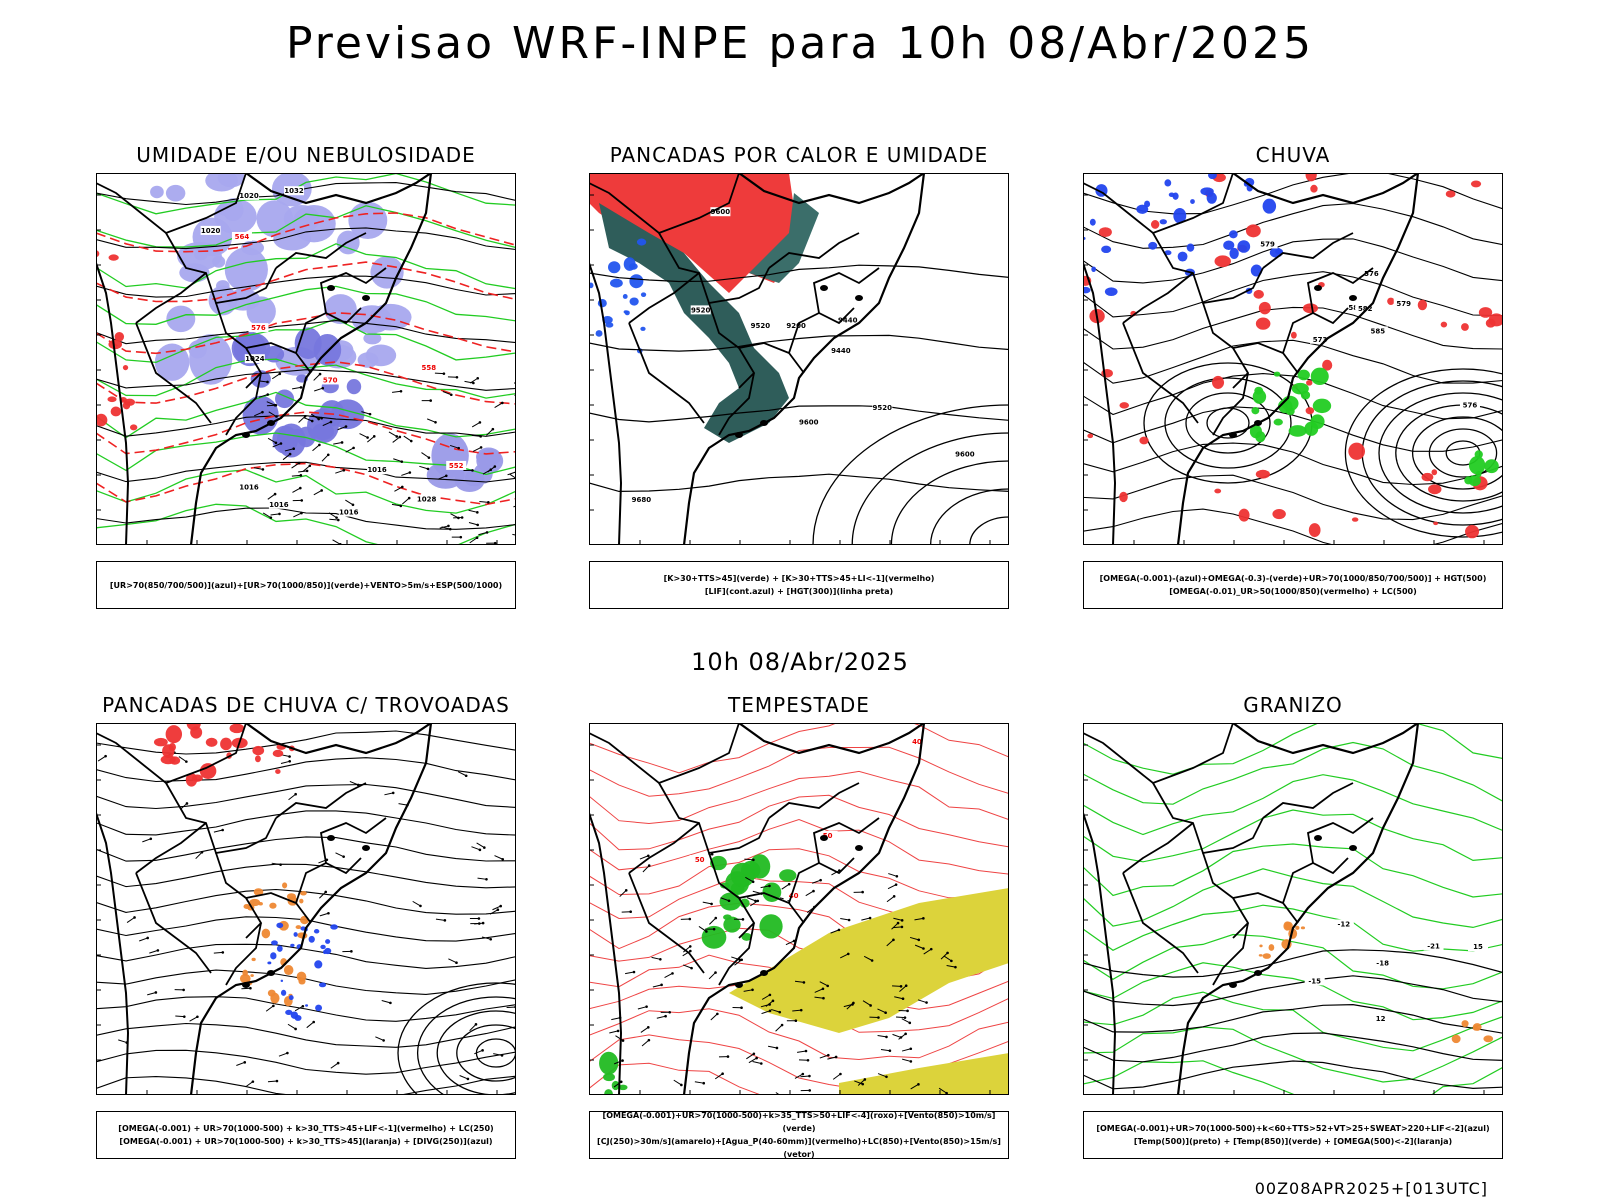 This screenshot has height=1200, width=1600. I want to click on streamline-250-vortex, so click(466, 1045).